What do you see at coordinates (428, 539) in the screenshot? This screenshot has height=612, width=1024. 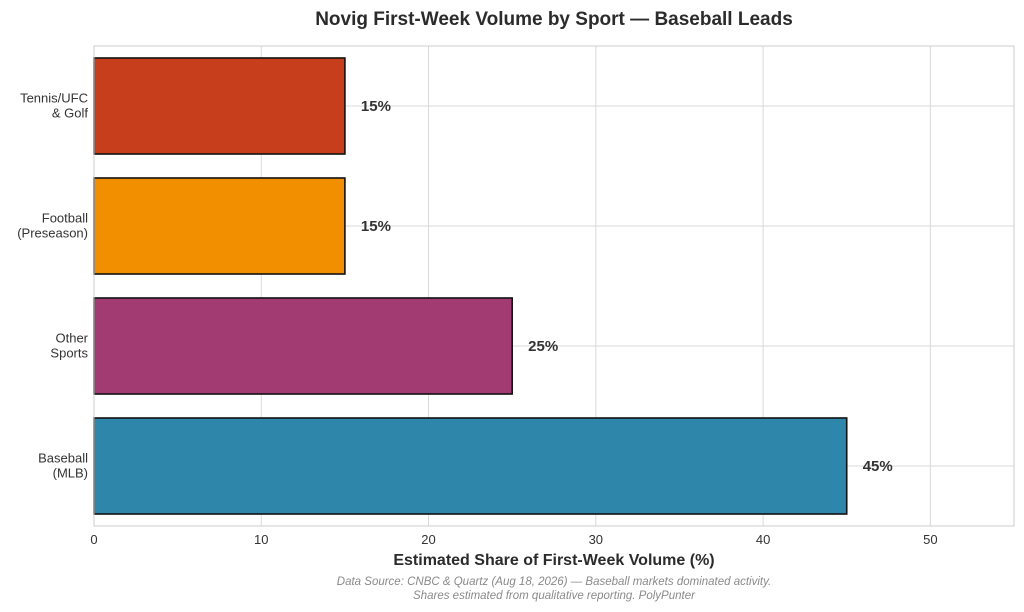 I see `x-tick-label: 20` at bounding box center [428, 539].